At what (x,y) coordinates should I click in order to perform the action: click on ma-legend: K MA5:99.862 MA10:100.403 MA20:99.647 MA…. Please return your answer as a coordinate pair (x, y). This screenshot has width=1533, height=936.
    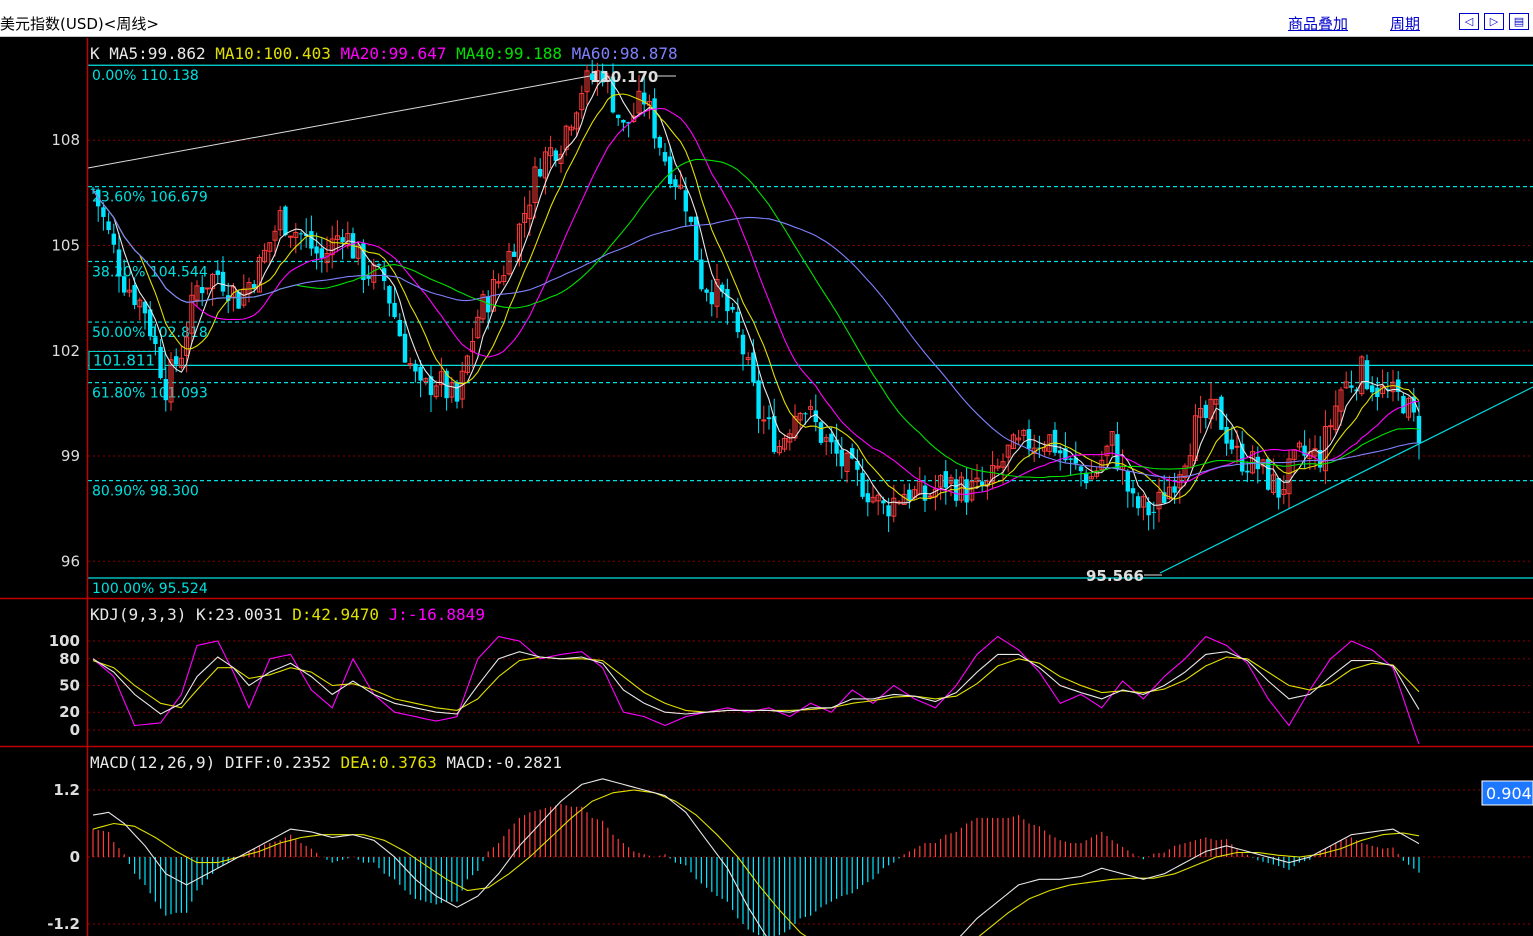
    Looking at the image, I should click on (384, 53).